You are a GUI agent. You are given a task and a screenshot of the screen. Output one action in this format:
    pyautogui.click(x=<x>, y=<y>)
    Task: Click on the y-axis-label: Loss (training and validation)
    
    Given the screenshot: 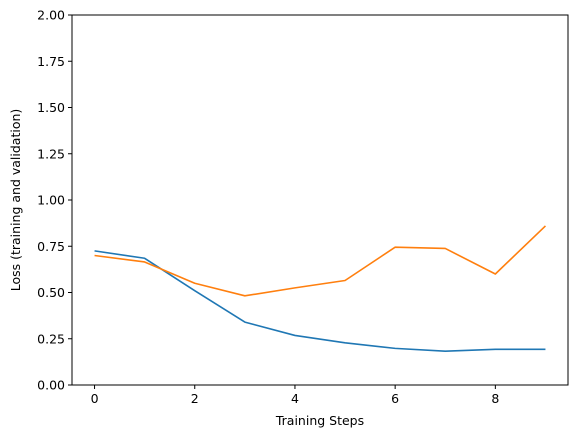 What is the action you would take?
    pyautogui.click(x=15, y=200)
    